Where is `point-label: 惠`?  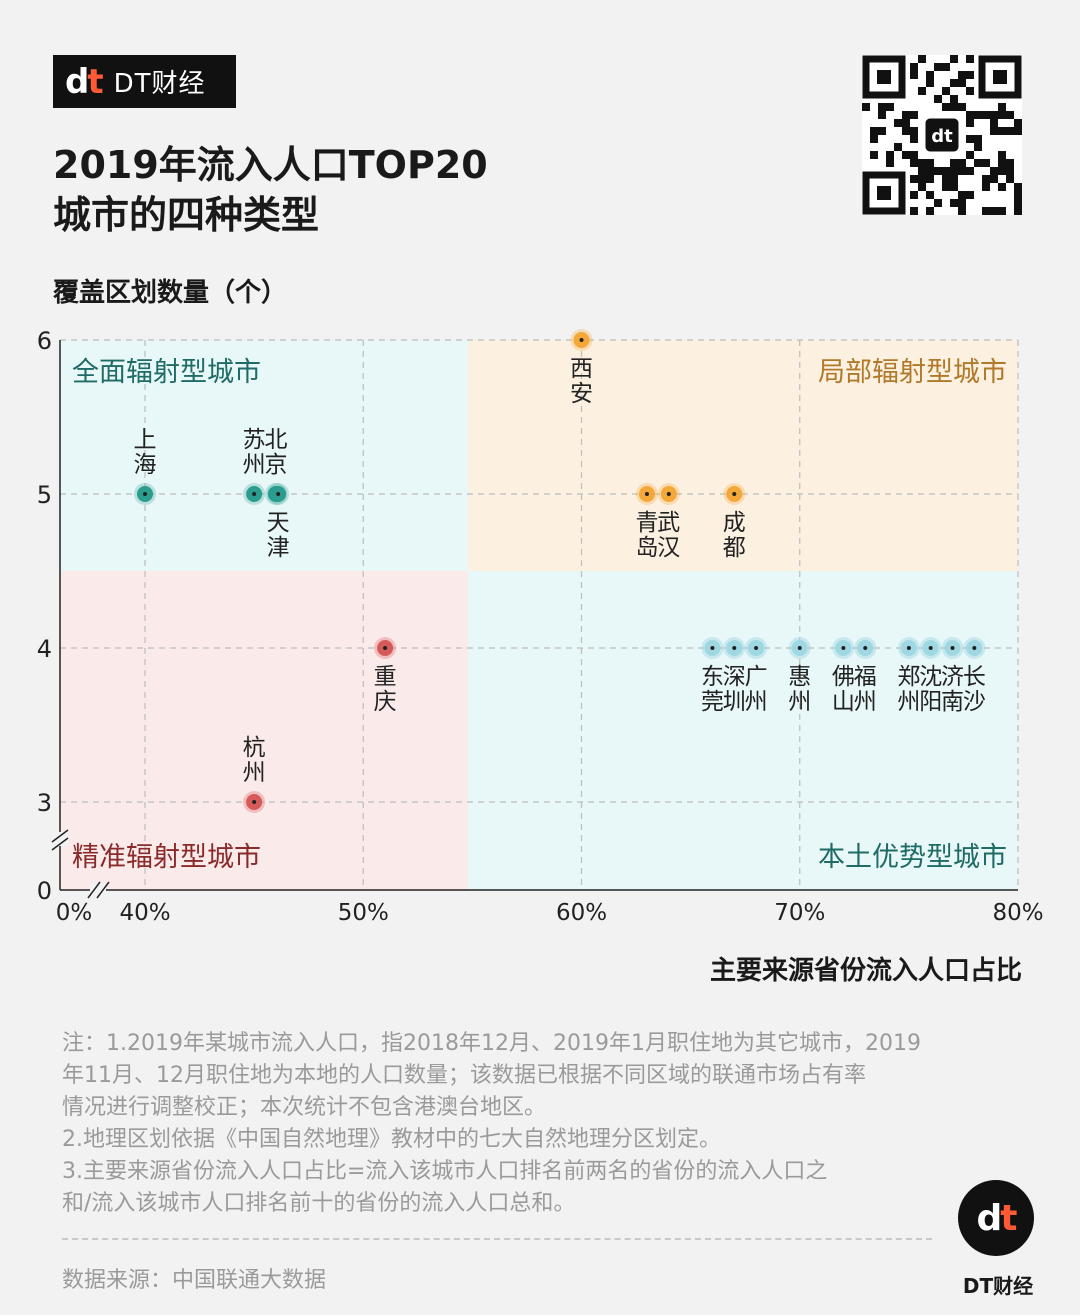
point-label: 惠 is located at coordinates (799, 677).